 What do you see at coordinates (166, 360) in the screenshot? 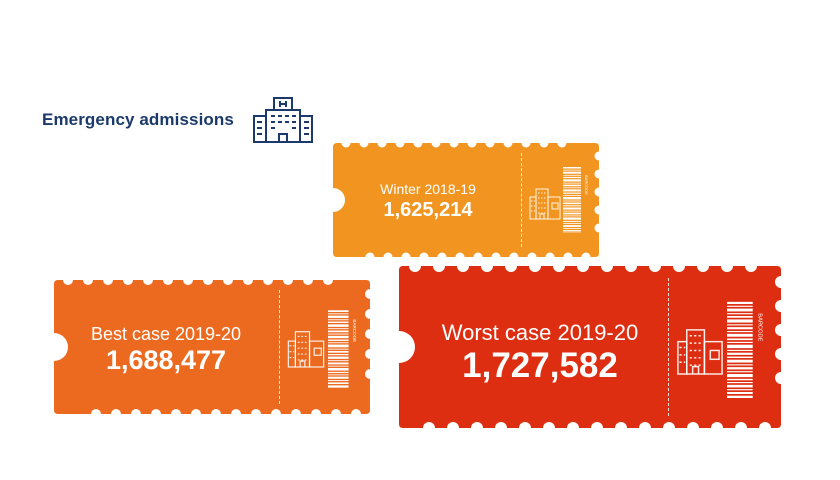
I see `ticket-value: 1,688,477` at bounding box center [166, 360].